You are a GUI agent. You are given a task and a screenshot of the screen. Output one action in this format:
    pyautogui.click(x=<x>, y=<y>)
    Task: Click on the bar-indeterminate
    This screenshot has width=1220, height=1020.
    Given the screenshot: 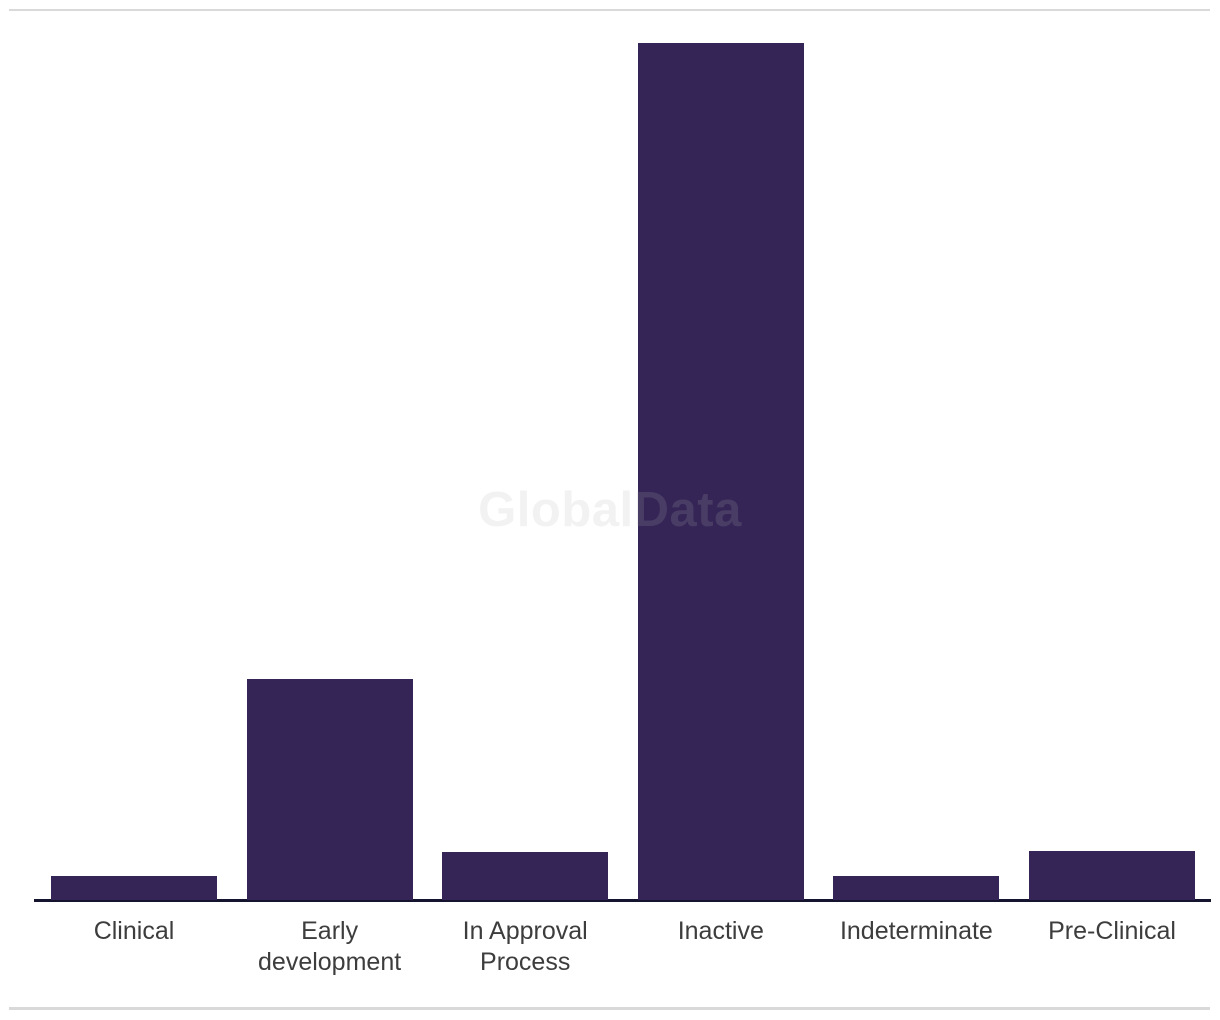 What is the action you would take?
    pyautogui.click(x=916, y=888)
    